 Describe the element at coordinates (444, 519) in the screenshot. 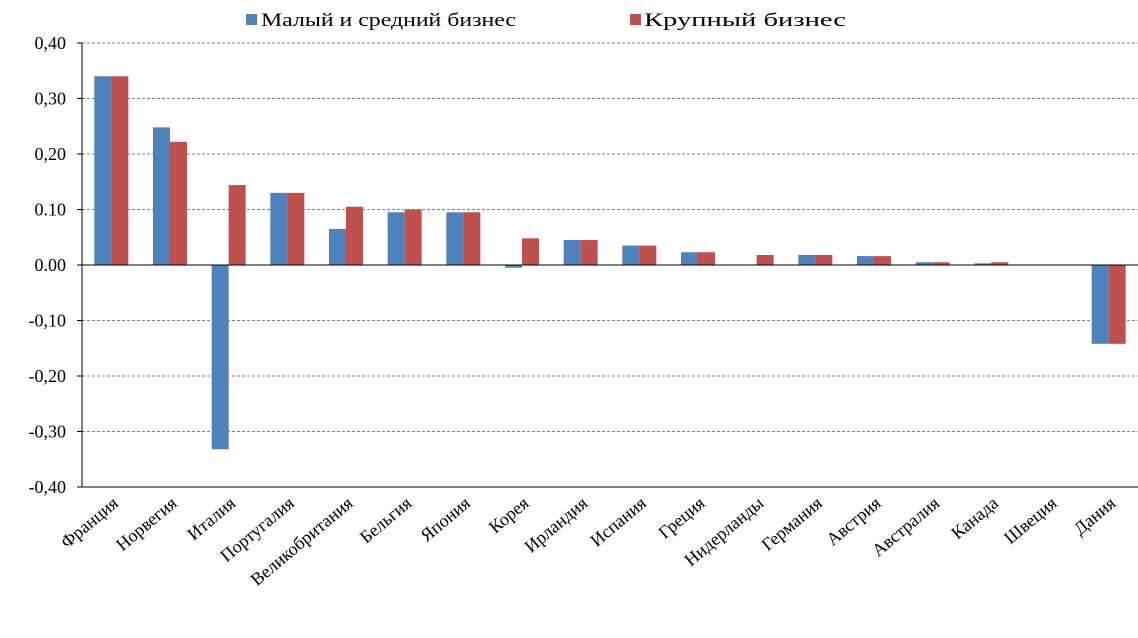

I see `x-tick-label: Япония` at that location.